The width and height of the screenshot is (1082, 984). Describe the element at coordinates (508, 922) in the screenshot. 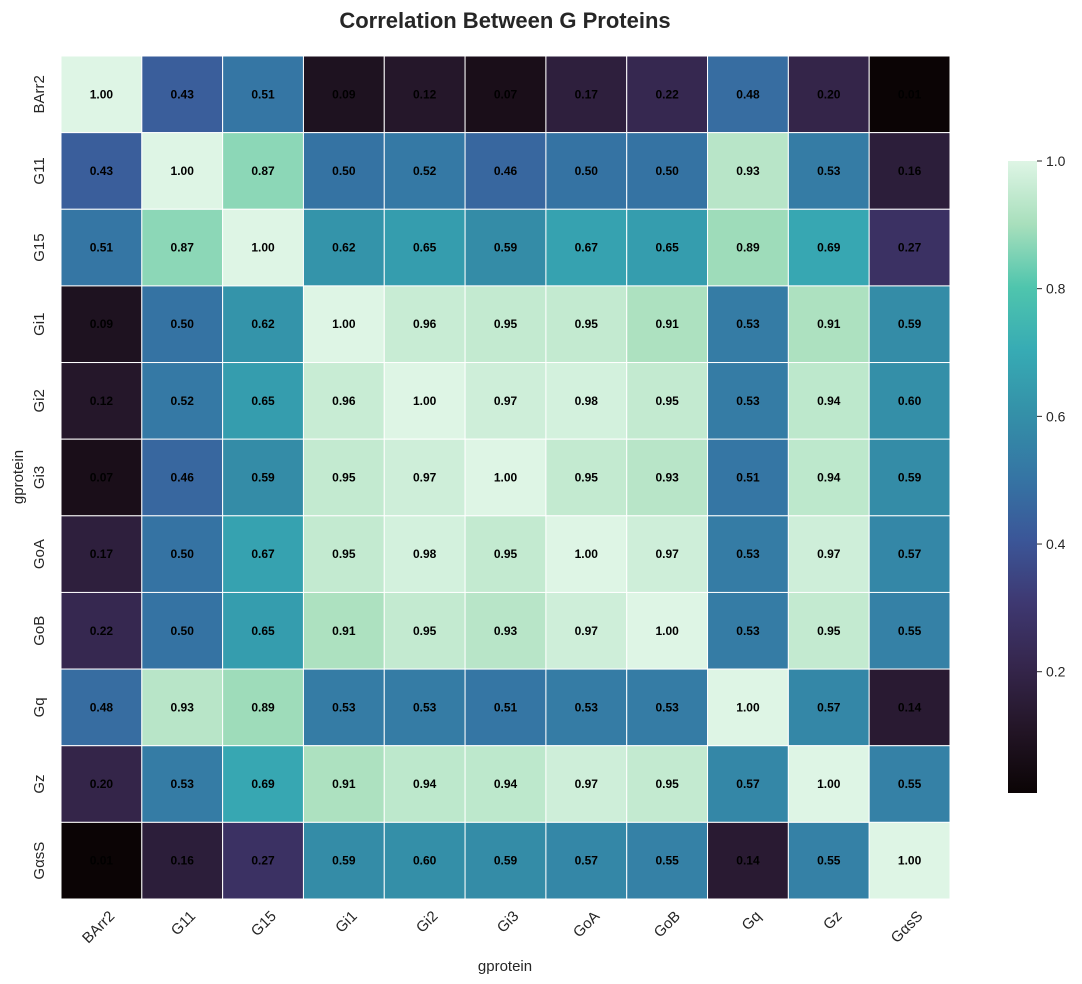

I see `x-tick-label: Gi3` at that location.